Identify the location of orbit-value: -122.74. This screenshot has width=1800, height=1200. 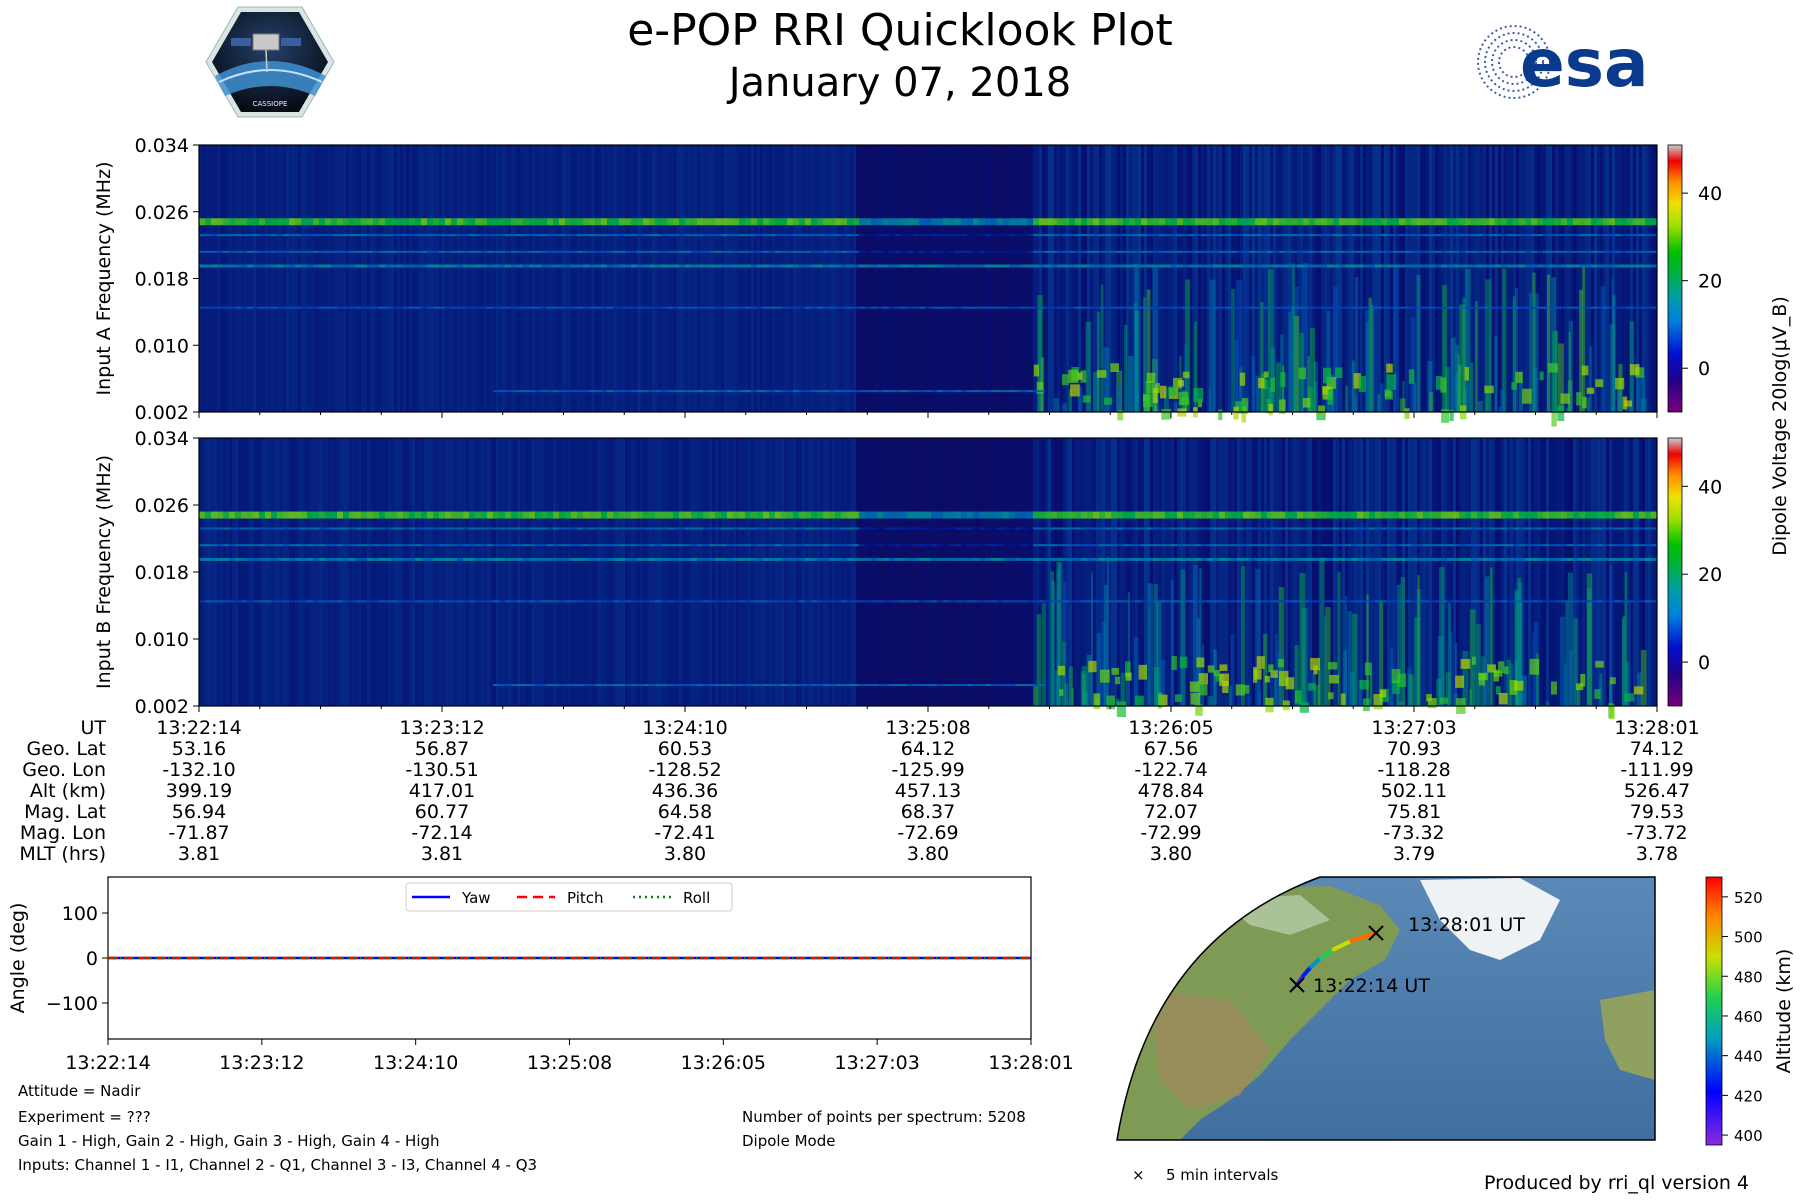
(1170, 770).